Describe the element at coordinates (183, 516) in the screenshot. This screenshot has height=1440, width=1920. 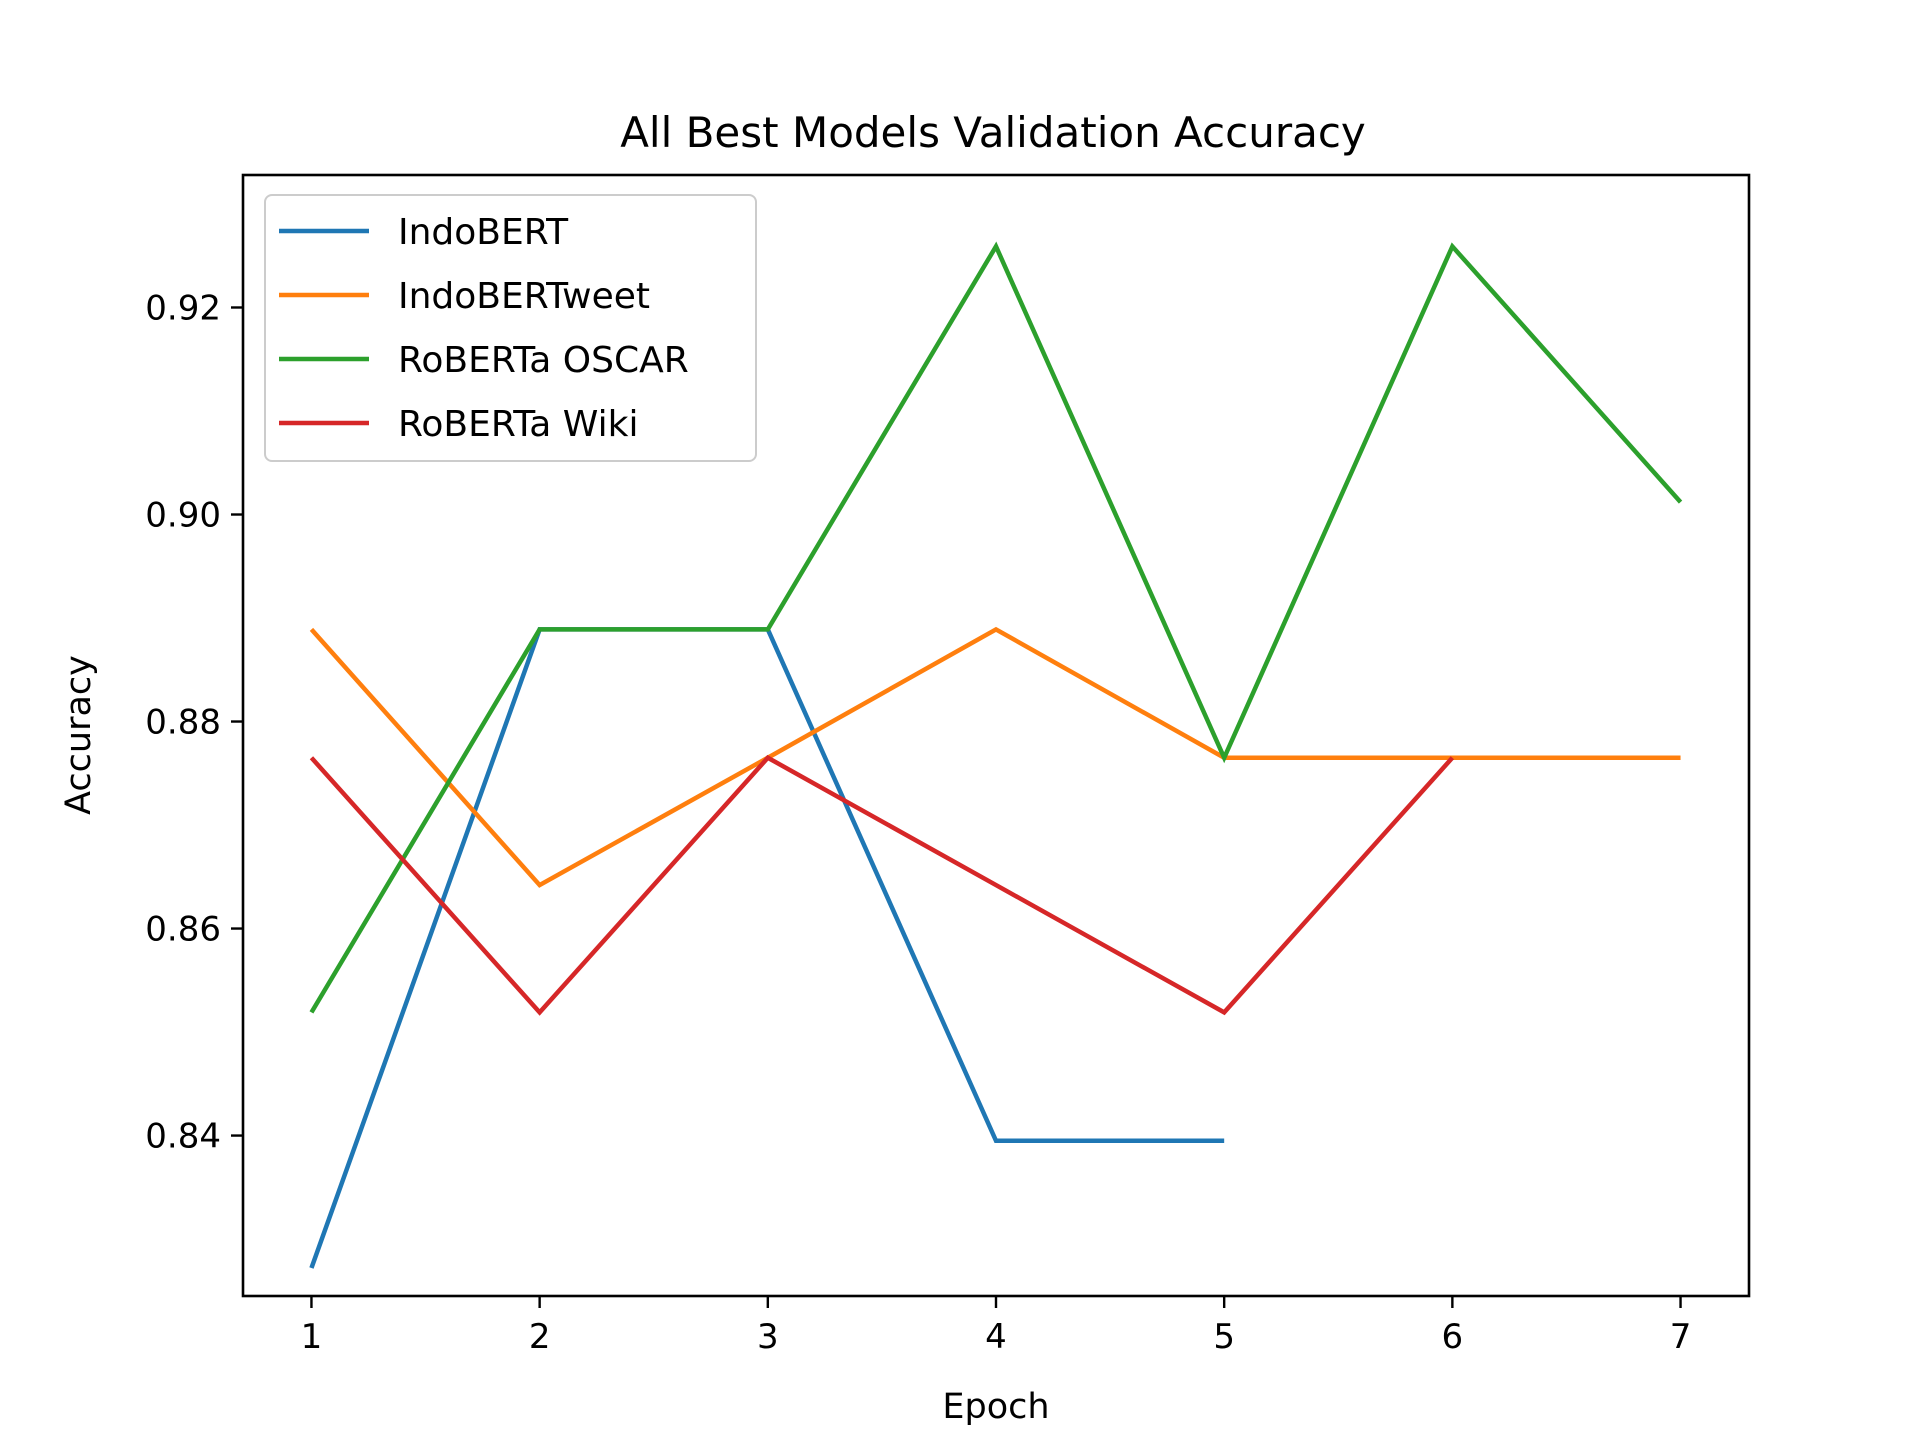
I see `y-tick-label: 0.90` at that location.